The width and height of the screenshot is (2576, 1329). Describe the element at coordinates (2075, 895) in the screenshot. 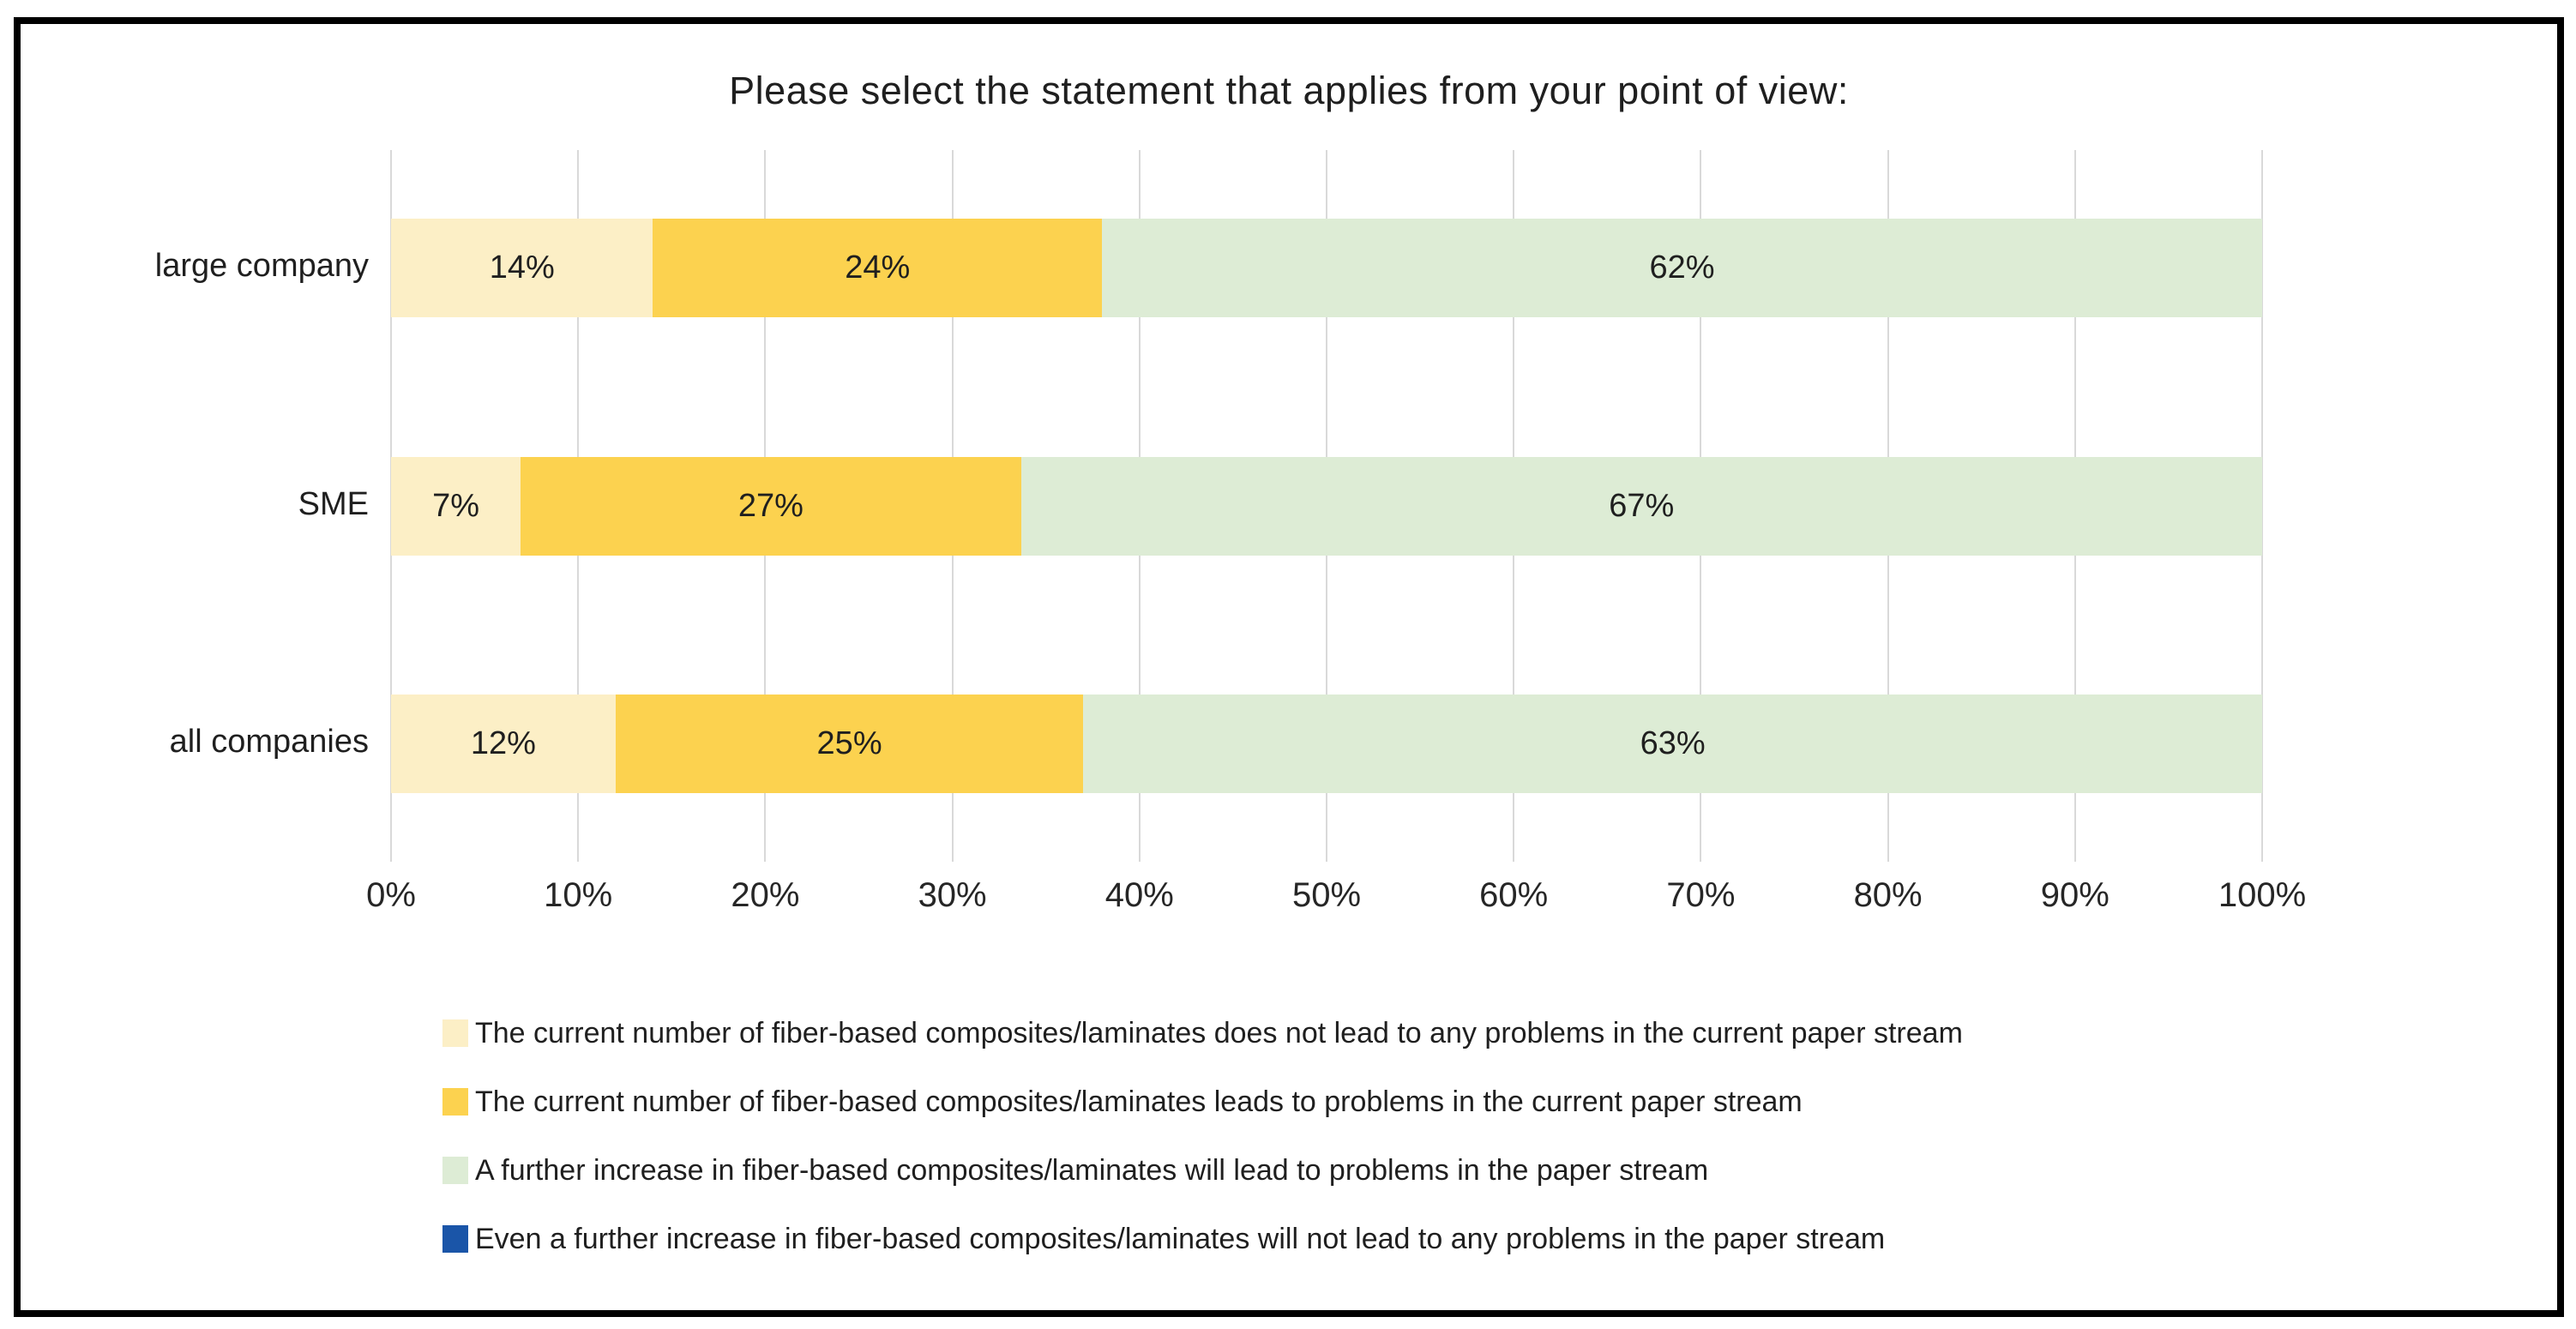

I see `x-tick-label: 90%` at that location.